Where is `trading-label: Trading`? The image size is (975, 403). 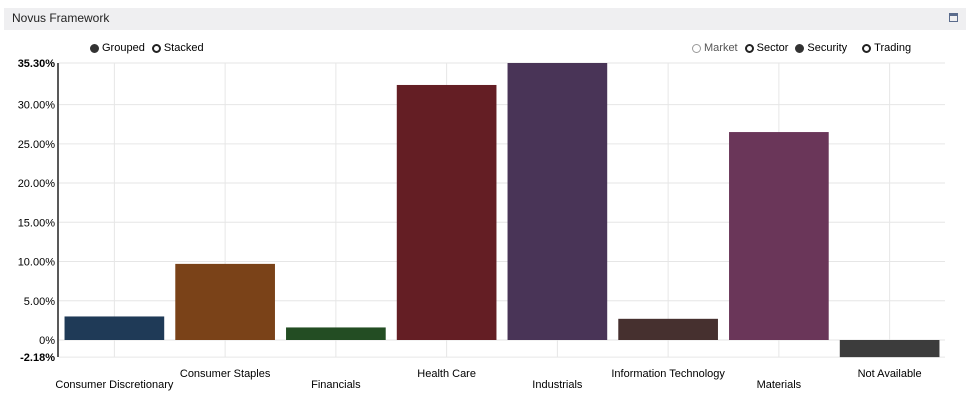
trading-label: Trading is located at coordinates (893, 48).